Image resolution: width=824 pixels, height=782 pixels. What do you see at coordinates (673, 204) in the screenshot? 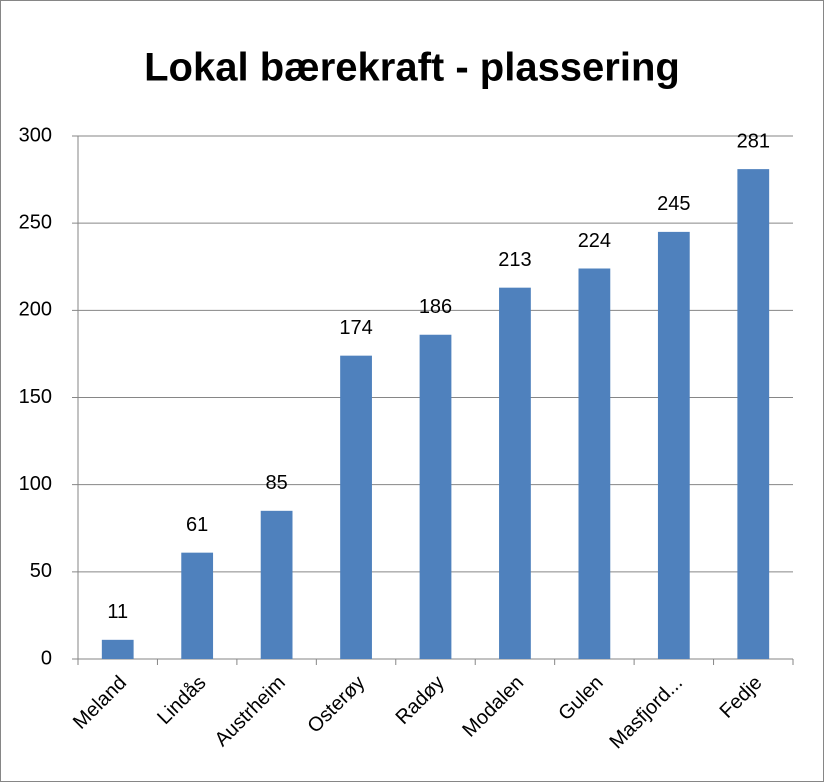
I see `data-label: 245` at bounding box center [673, 204].